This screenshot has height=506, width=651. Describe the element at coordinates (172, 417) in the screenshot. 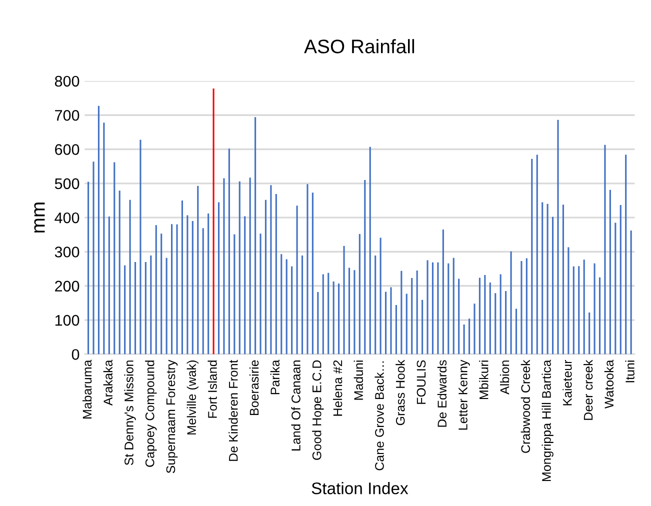

I see `x-tick-label: Supernaam Forestry` at that location.